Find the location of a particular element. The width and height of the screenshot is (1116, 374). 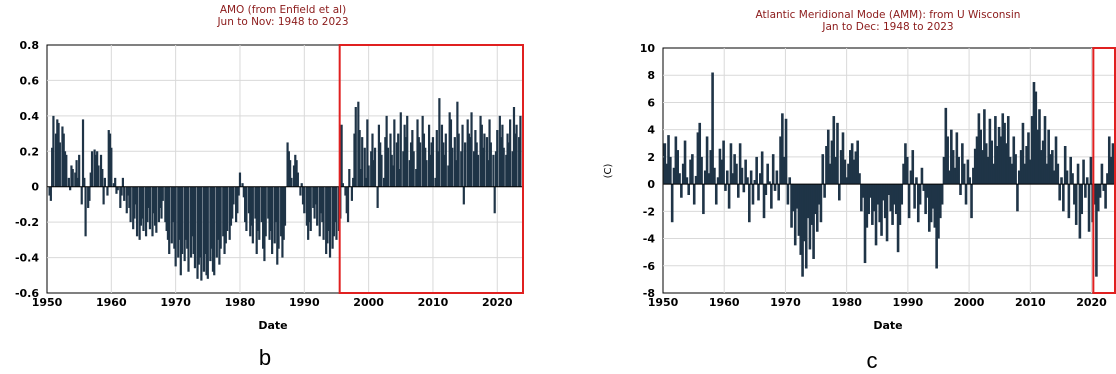

y-tick-label: 0.8 is located at coordinates (30, 45).